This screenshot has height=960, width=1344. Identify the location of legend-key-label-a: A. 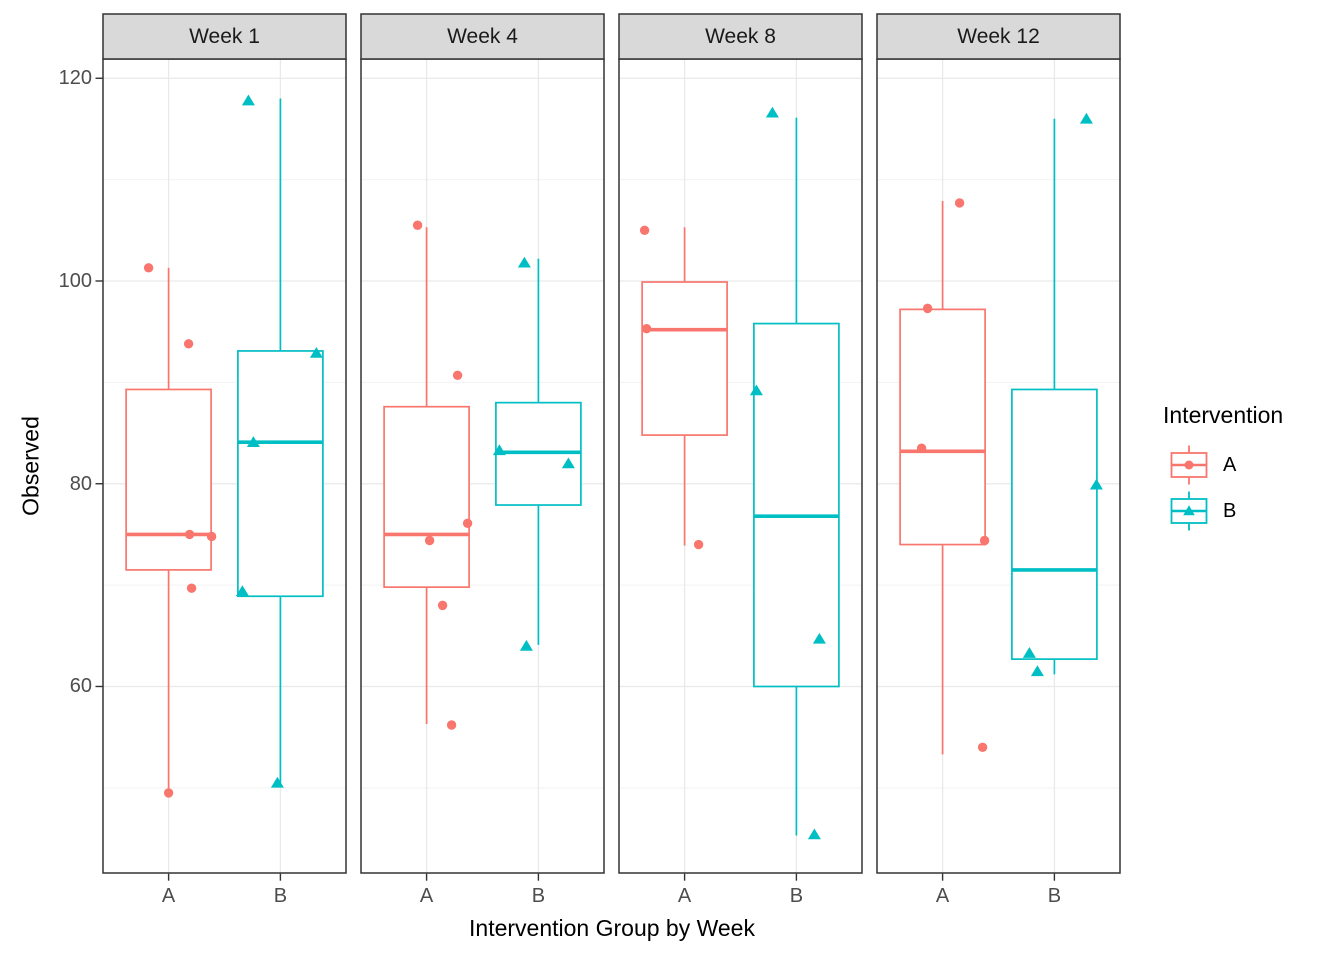
(1230, 465).